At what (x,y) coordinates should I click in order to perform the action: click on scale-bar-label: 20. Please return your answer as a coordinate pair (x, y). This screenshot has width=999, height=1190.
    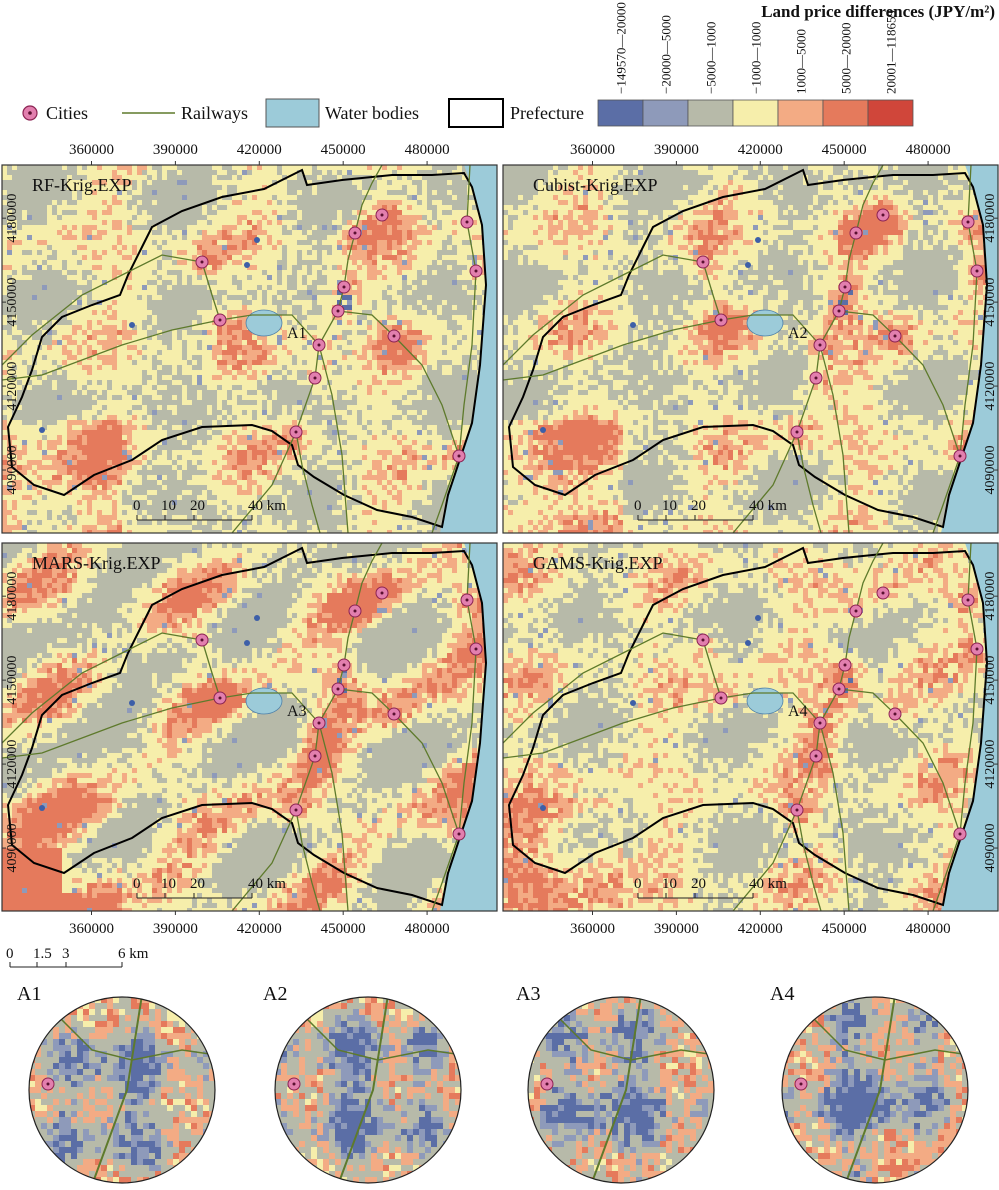
    Looking at the image, I should click on (197, 506).